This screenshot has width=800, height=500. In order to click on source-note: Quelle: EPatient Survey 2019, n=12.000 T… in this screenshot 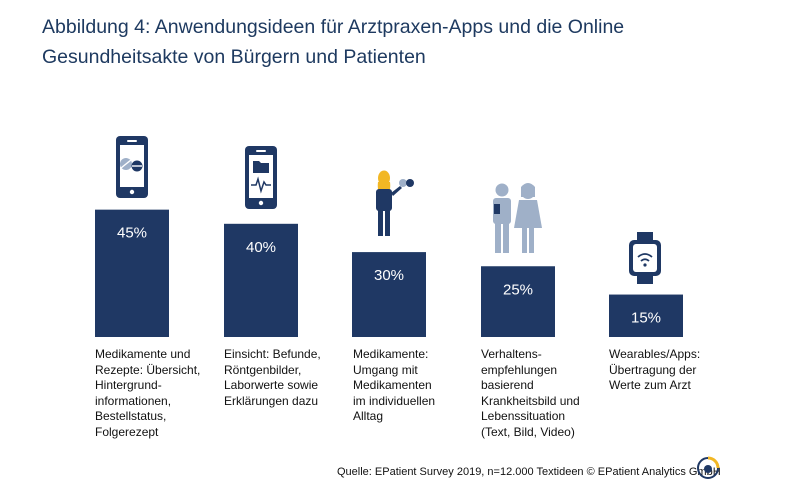, I will do `click(529, 472)`.